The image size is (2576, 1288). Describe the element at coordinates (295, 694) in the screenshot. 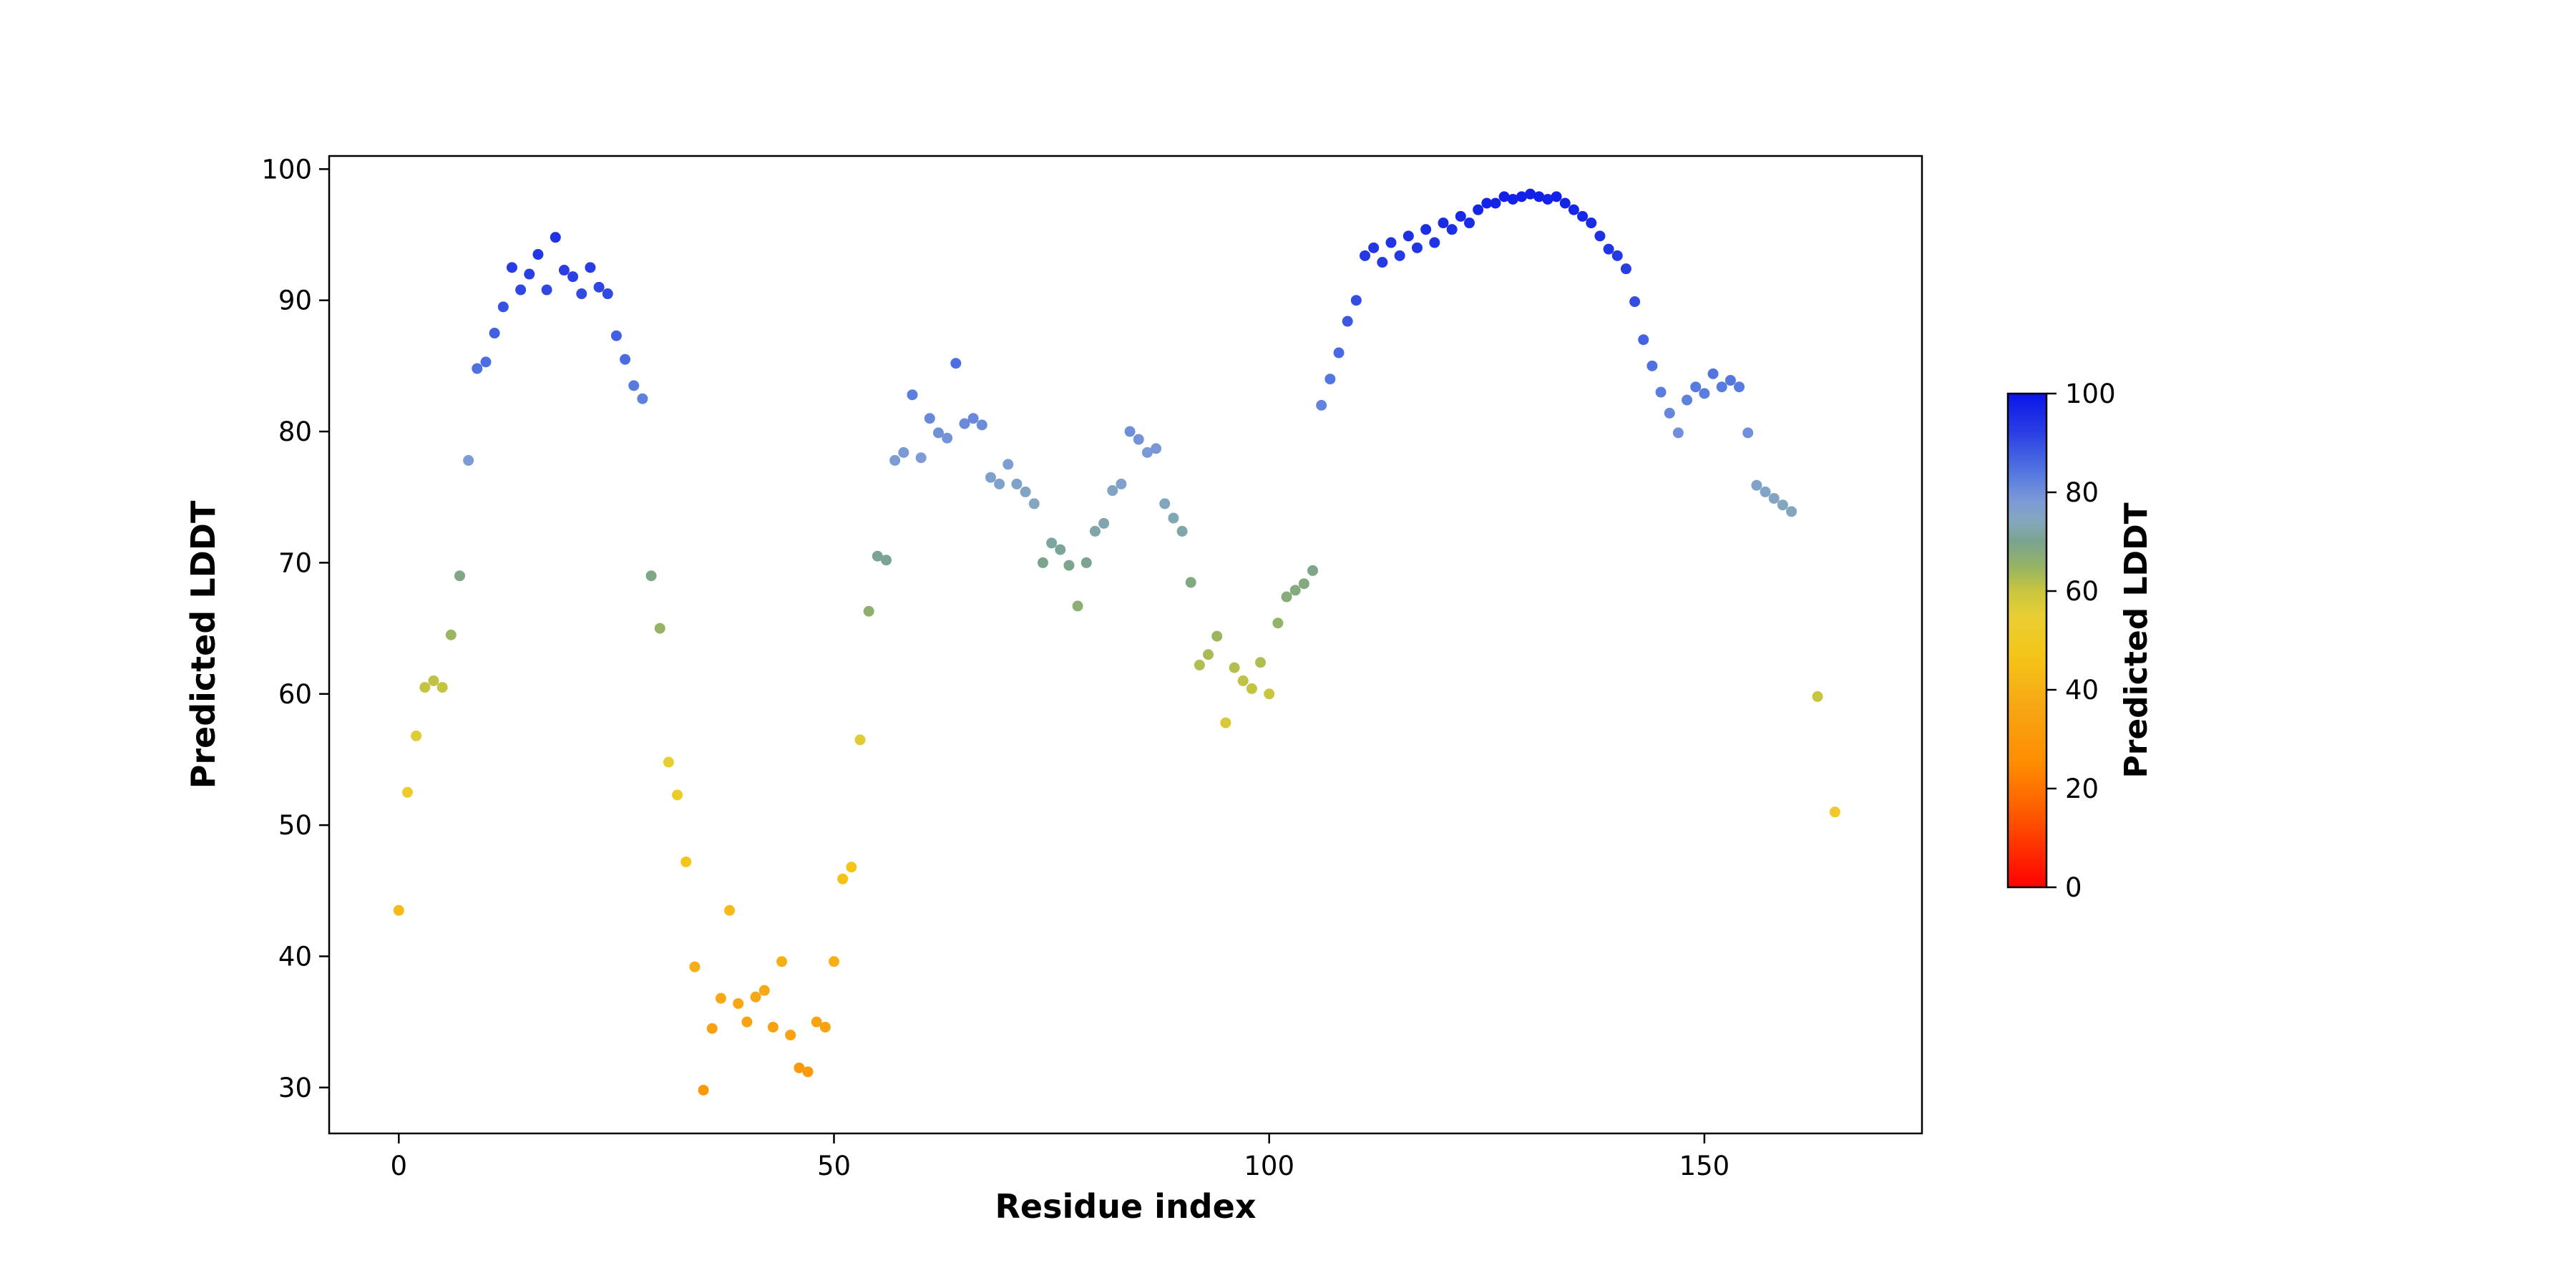

I see `y-tick-label: 60` at that location.